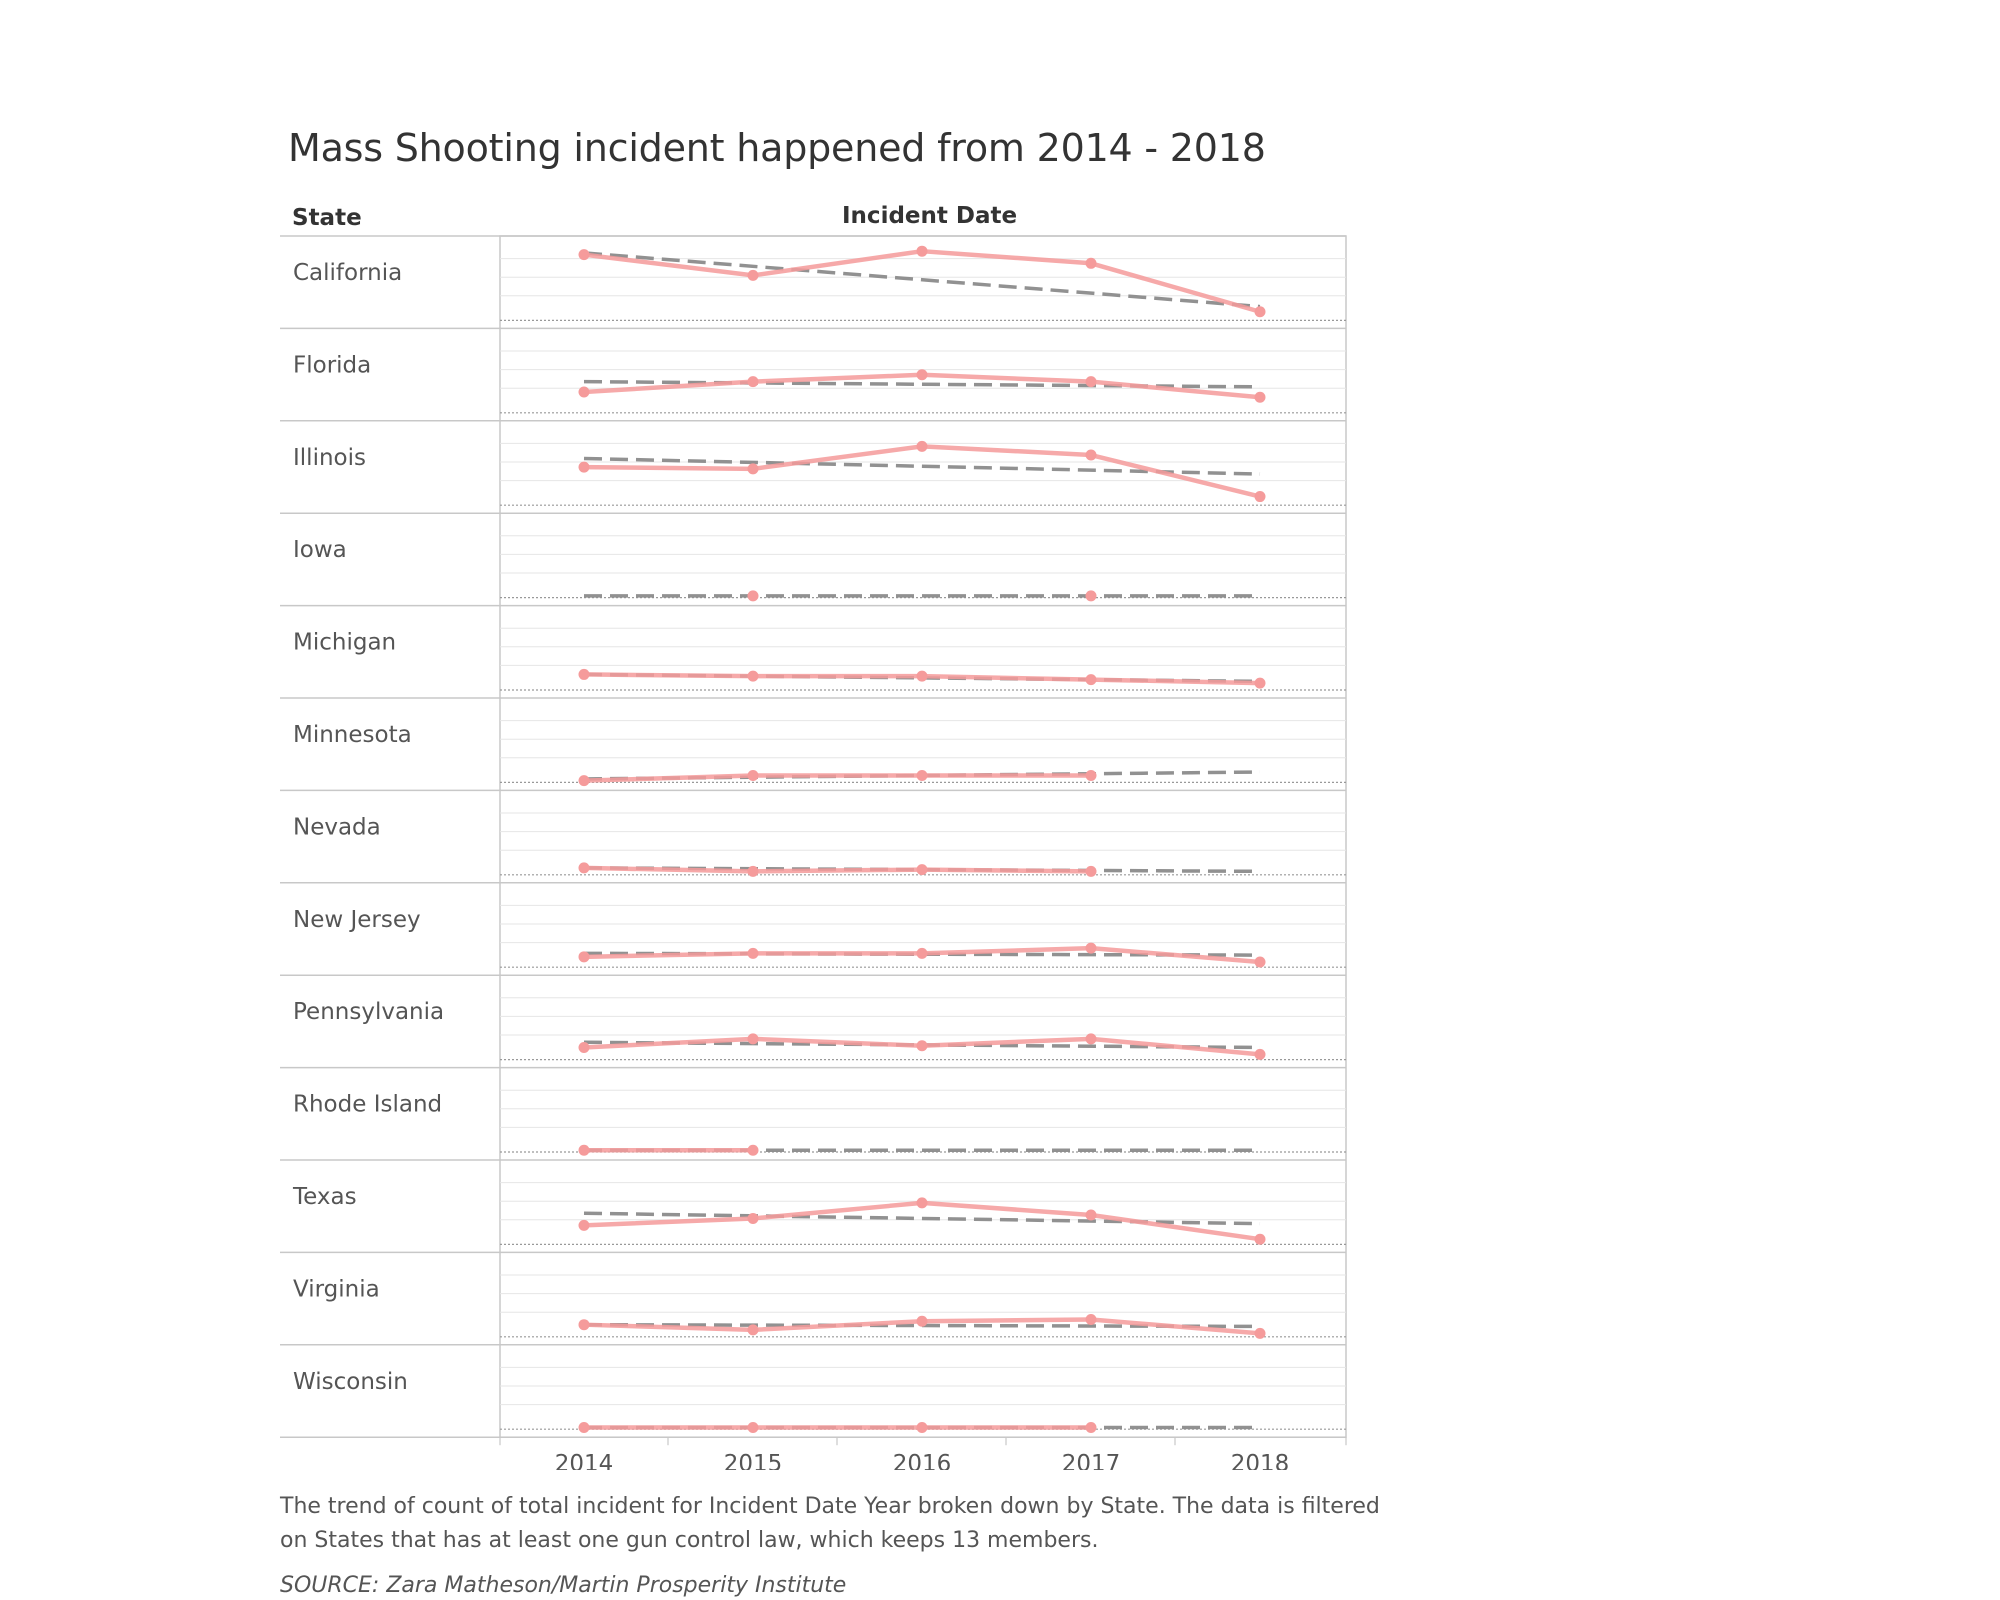  Describe the element at coordinates (344, 643) in the screenshot. I see `state-label: Michigan` at that location.